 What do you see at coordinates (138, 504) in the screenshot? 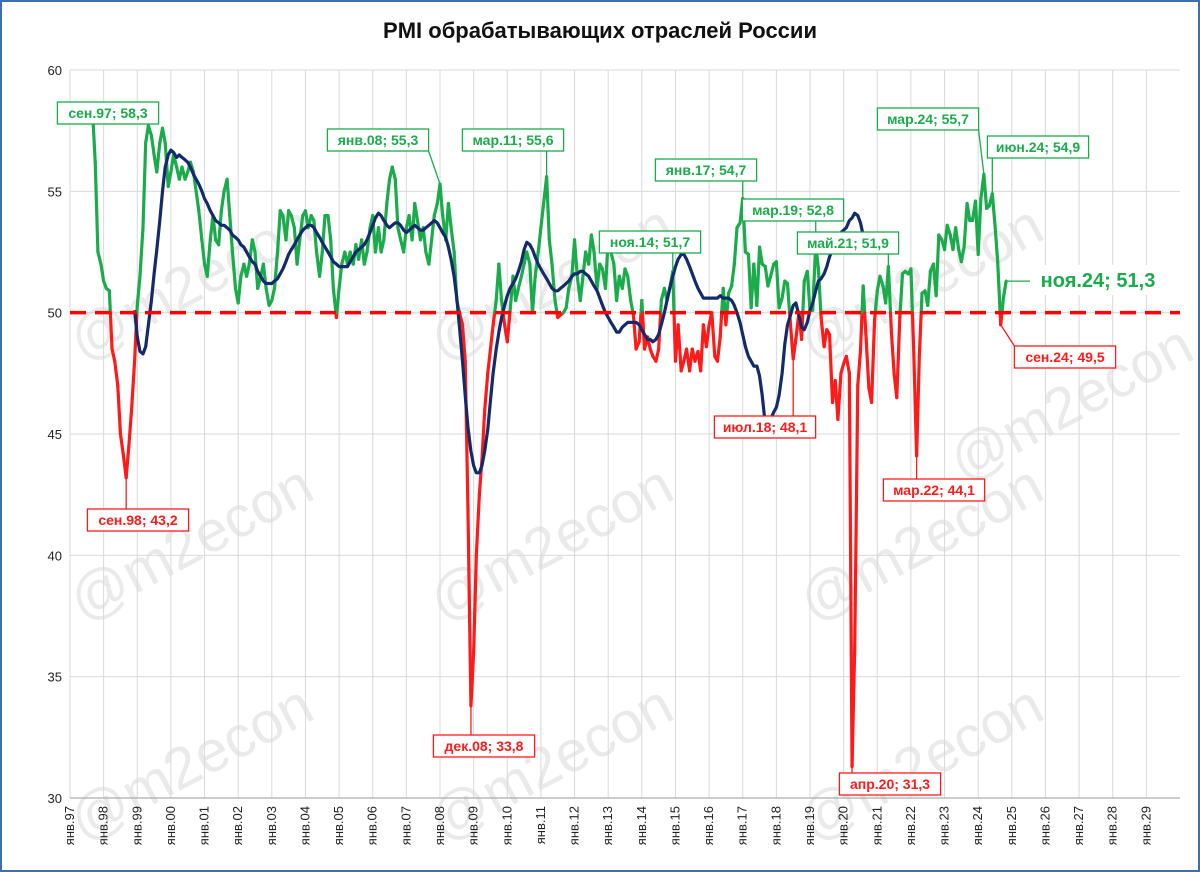
I see `callout: сен.98; 43,2` at bounding box center [138, 504].